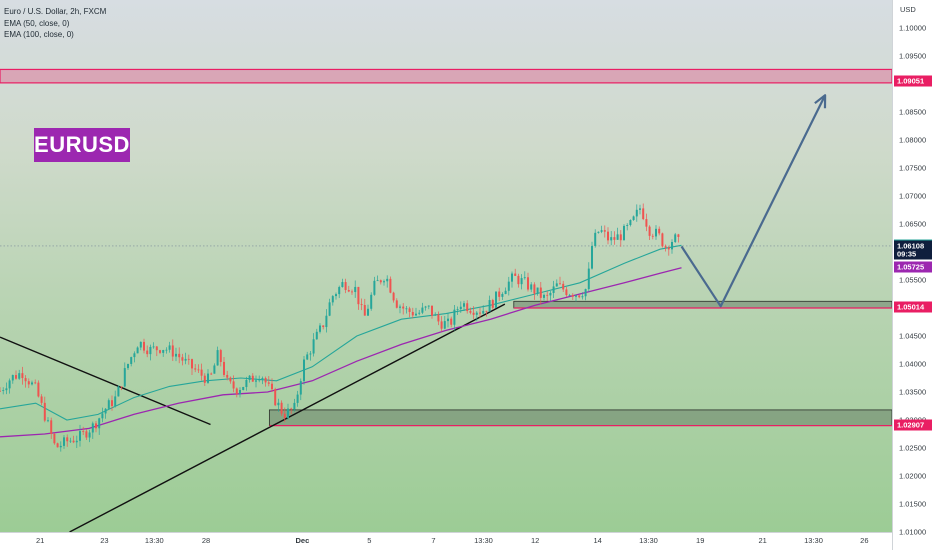  Describe the element at coordinates (908, 9) in the screenshot. I see `currency-label: USD` at that location.